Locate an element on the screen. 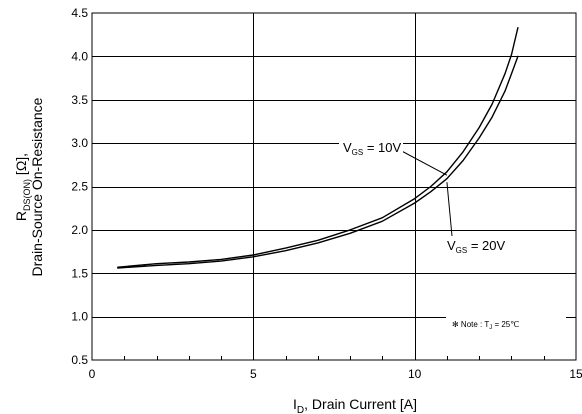 Image resolution: width=582 pixels, height=414 pixels. x-axis-title: ID, Drain Current [A] is located at coordinates (355, 405).